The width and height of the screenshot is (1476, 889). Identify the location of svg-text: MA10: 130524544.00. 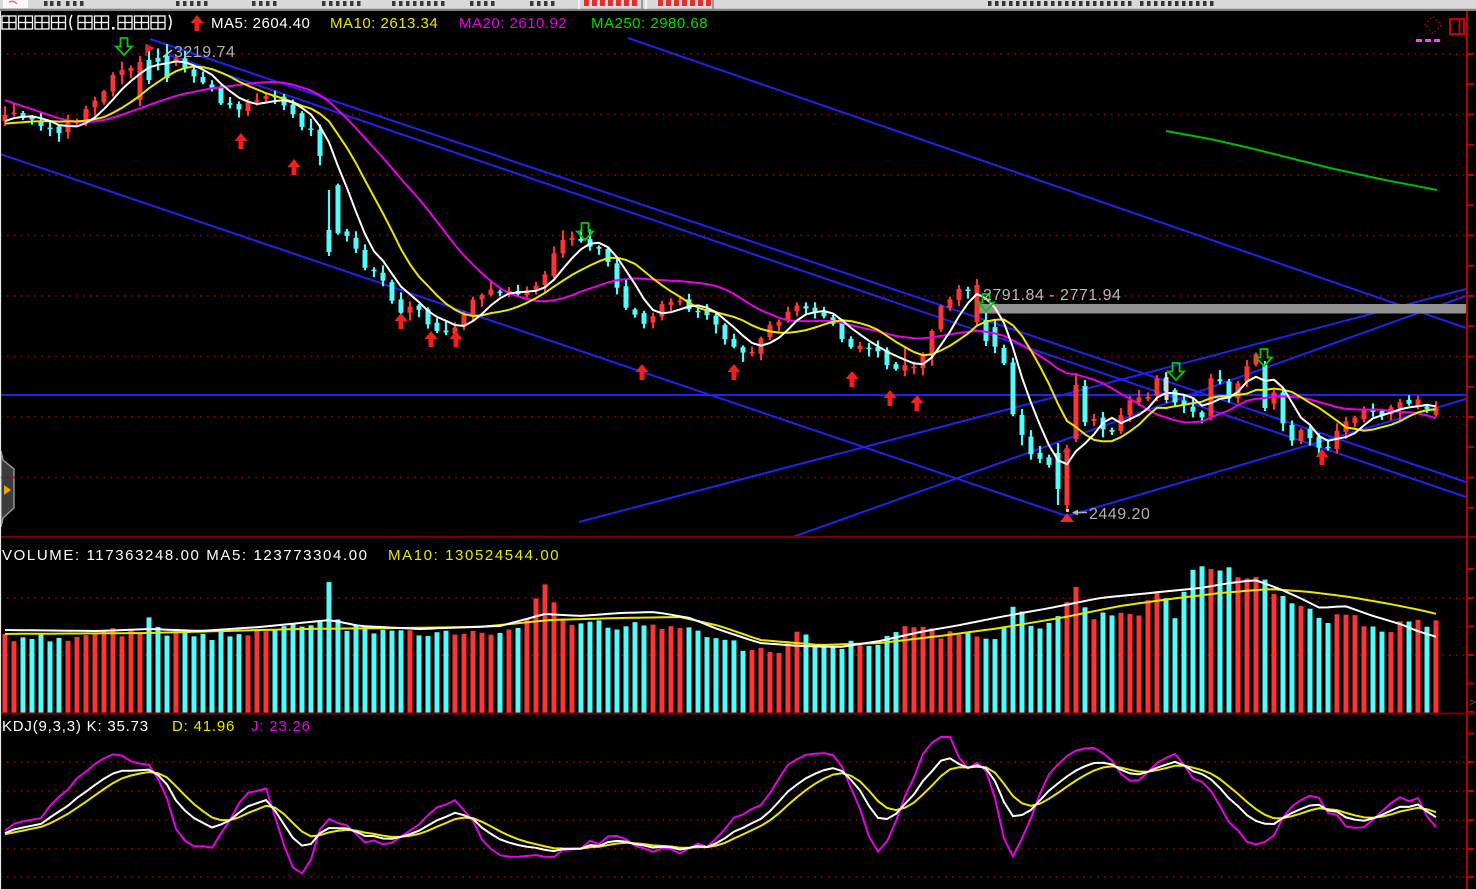
(474, 555).